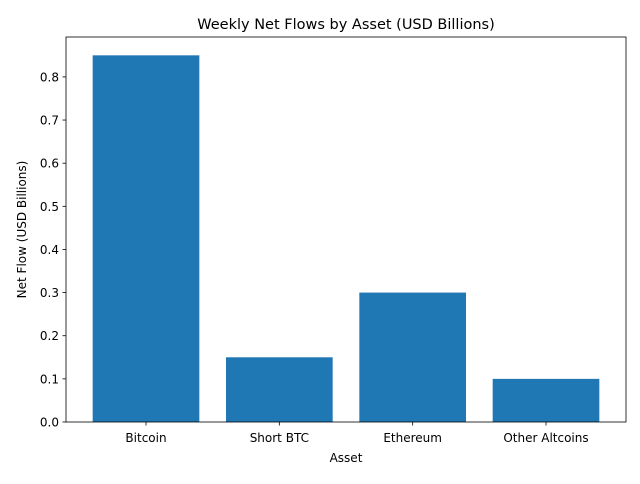  I want to click on bar-ethereum, so click(412, 357).